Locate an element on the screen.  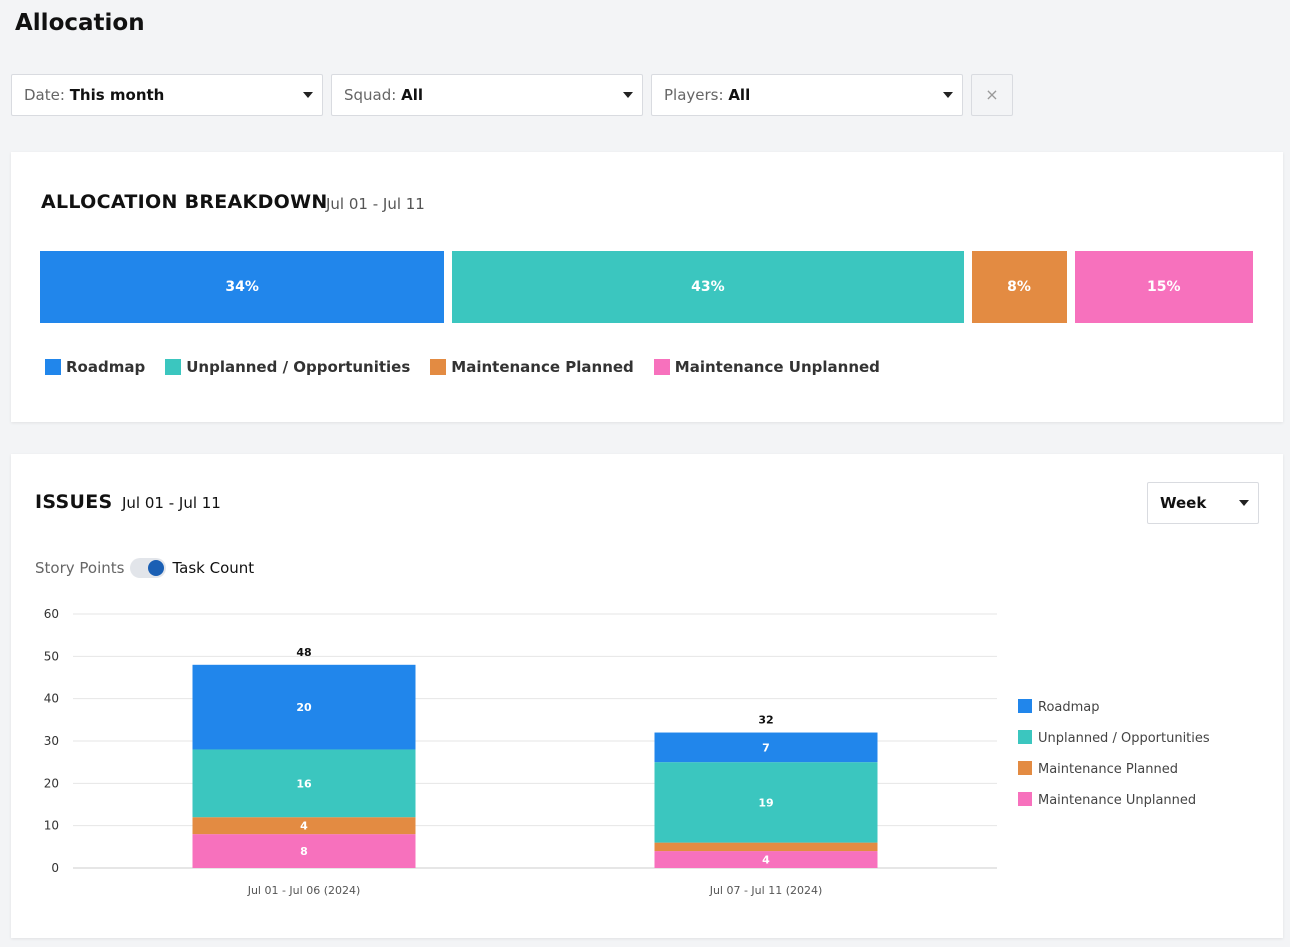
x-tick-label: Jul 07 - Jul 11 (2024) is located at coordinates (766, 890).